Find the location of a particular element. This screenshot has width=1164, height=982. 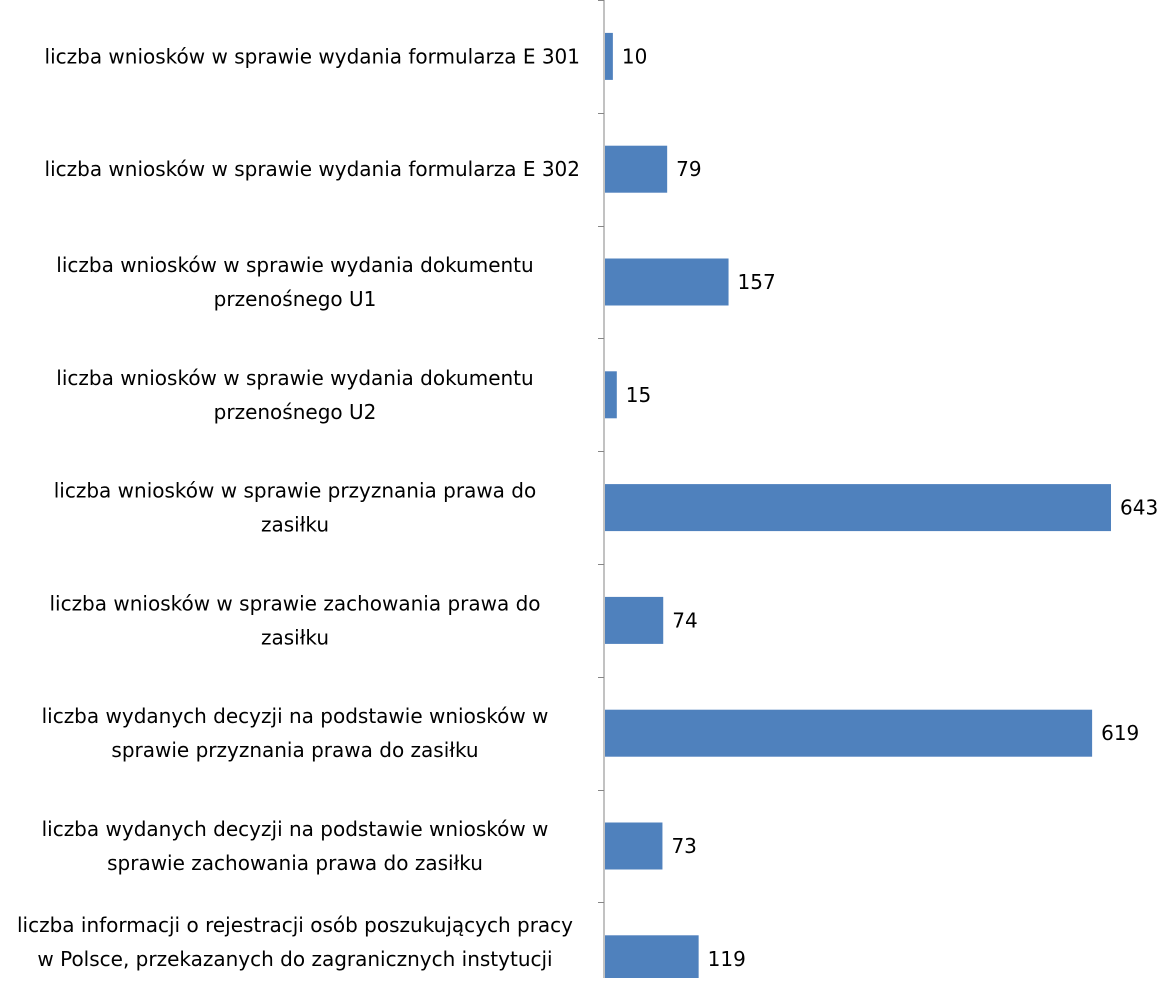

category-label: sprawie zachowania prawa do zasiłku is located at coordinates (295, 863).